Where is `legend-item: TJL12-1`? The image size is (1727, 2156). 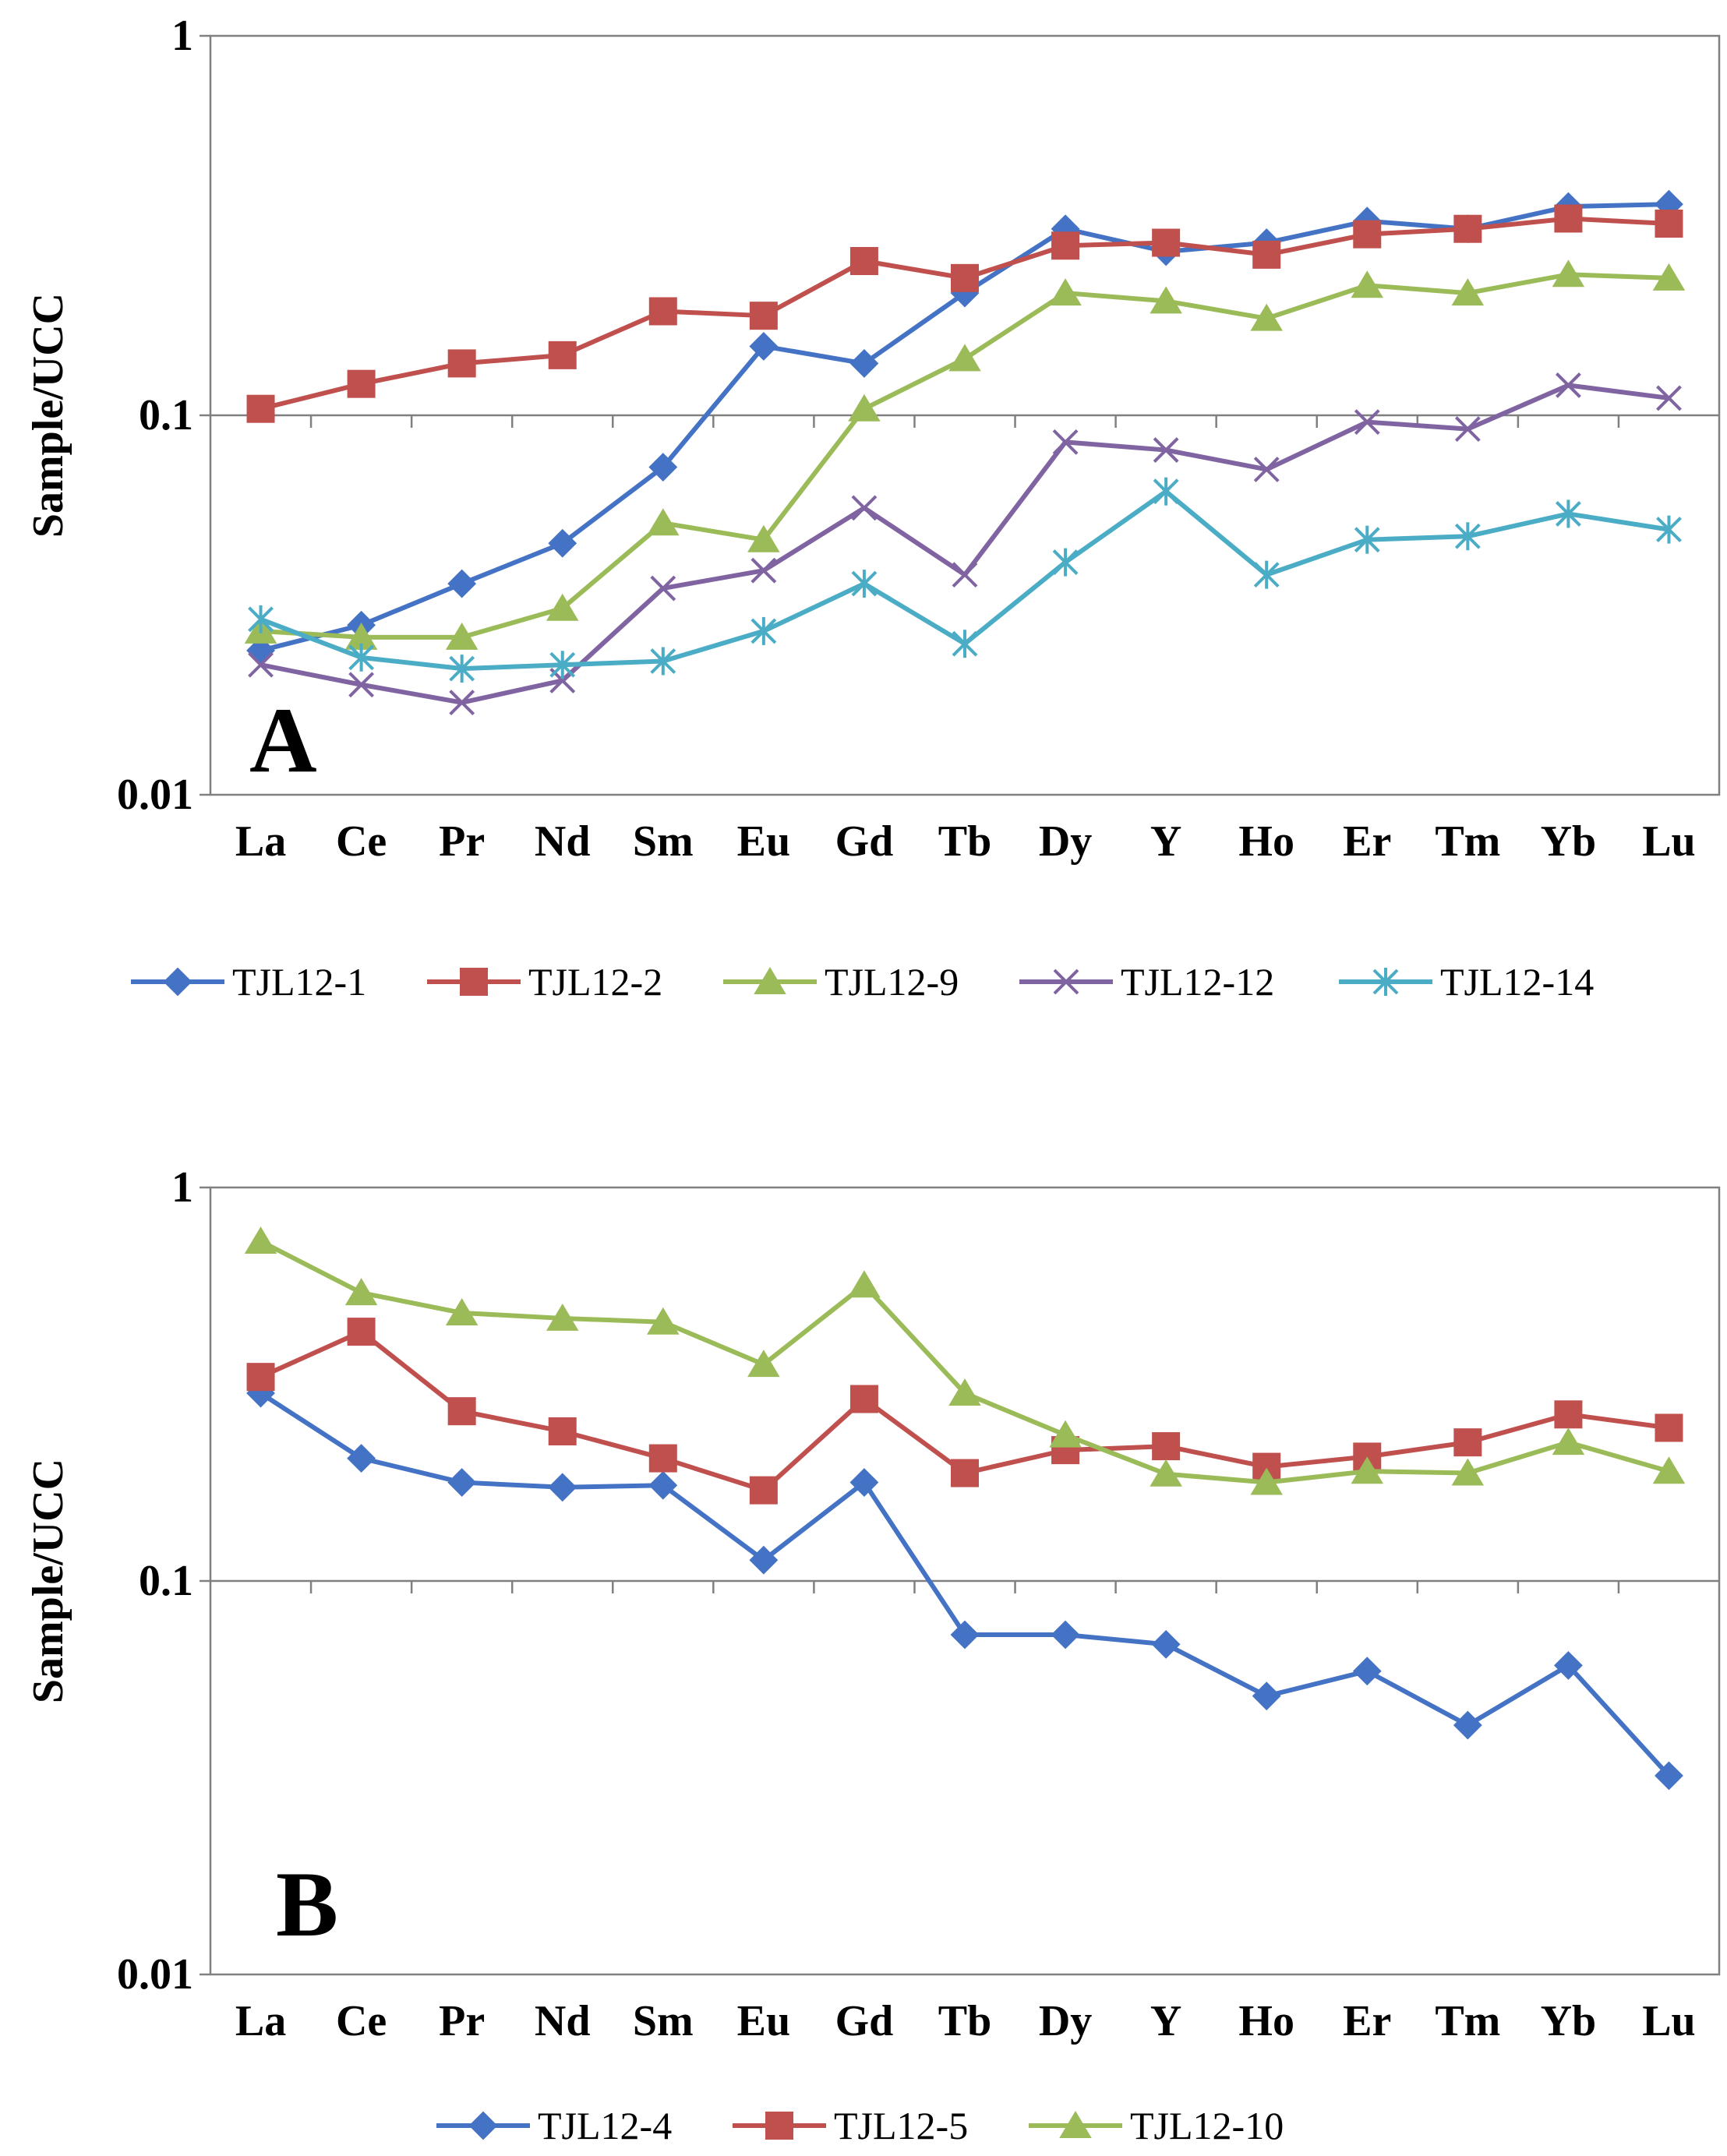
legend-item: TJL12-1 is located at coordinates (248, 982).